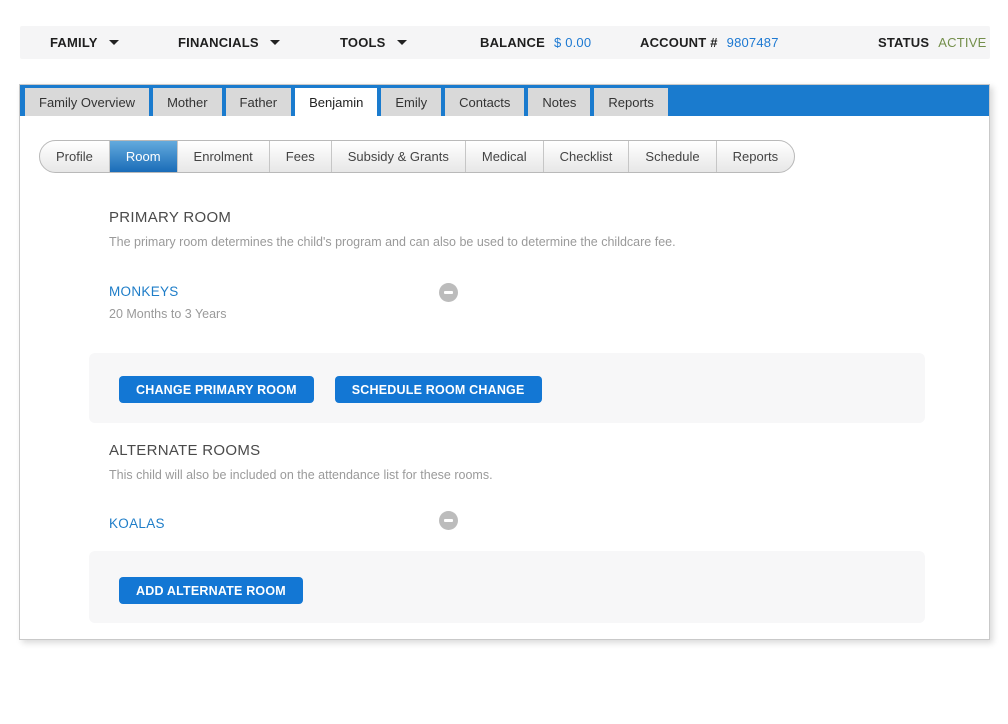  I want to click on subtab-medical: Medical, so click(505, 156).